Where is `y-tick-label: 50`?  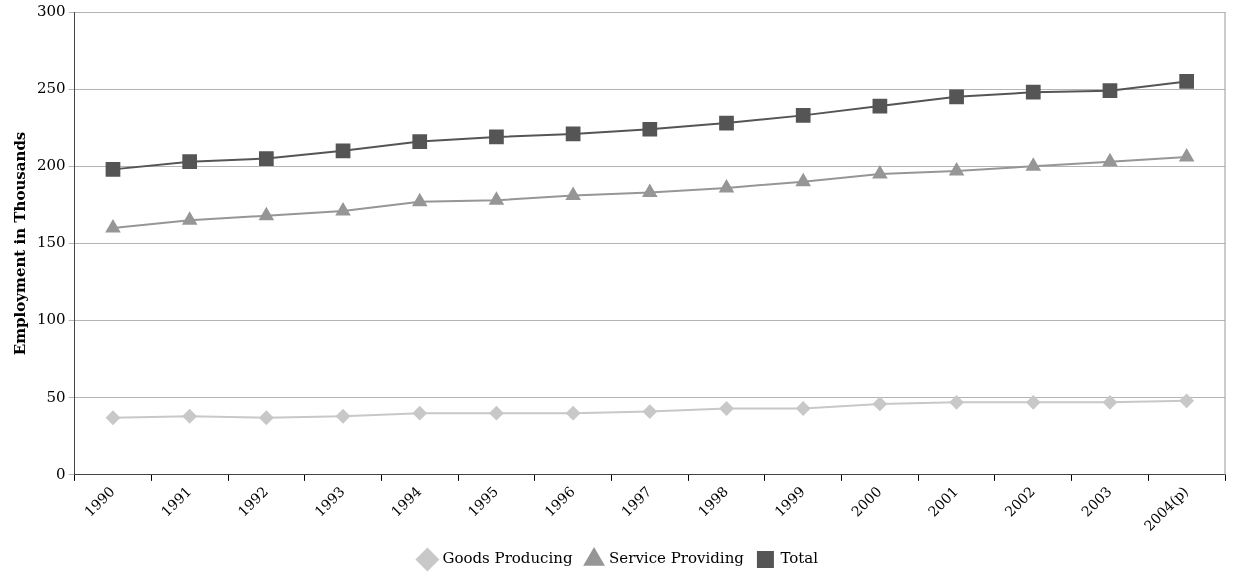
y-tick-label: 50 is located at coordinates (56, 396).